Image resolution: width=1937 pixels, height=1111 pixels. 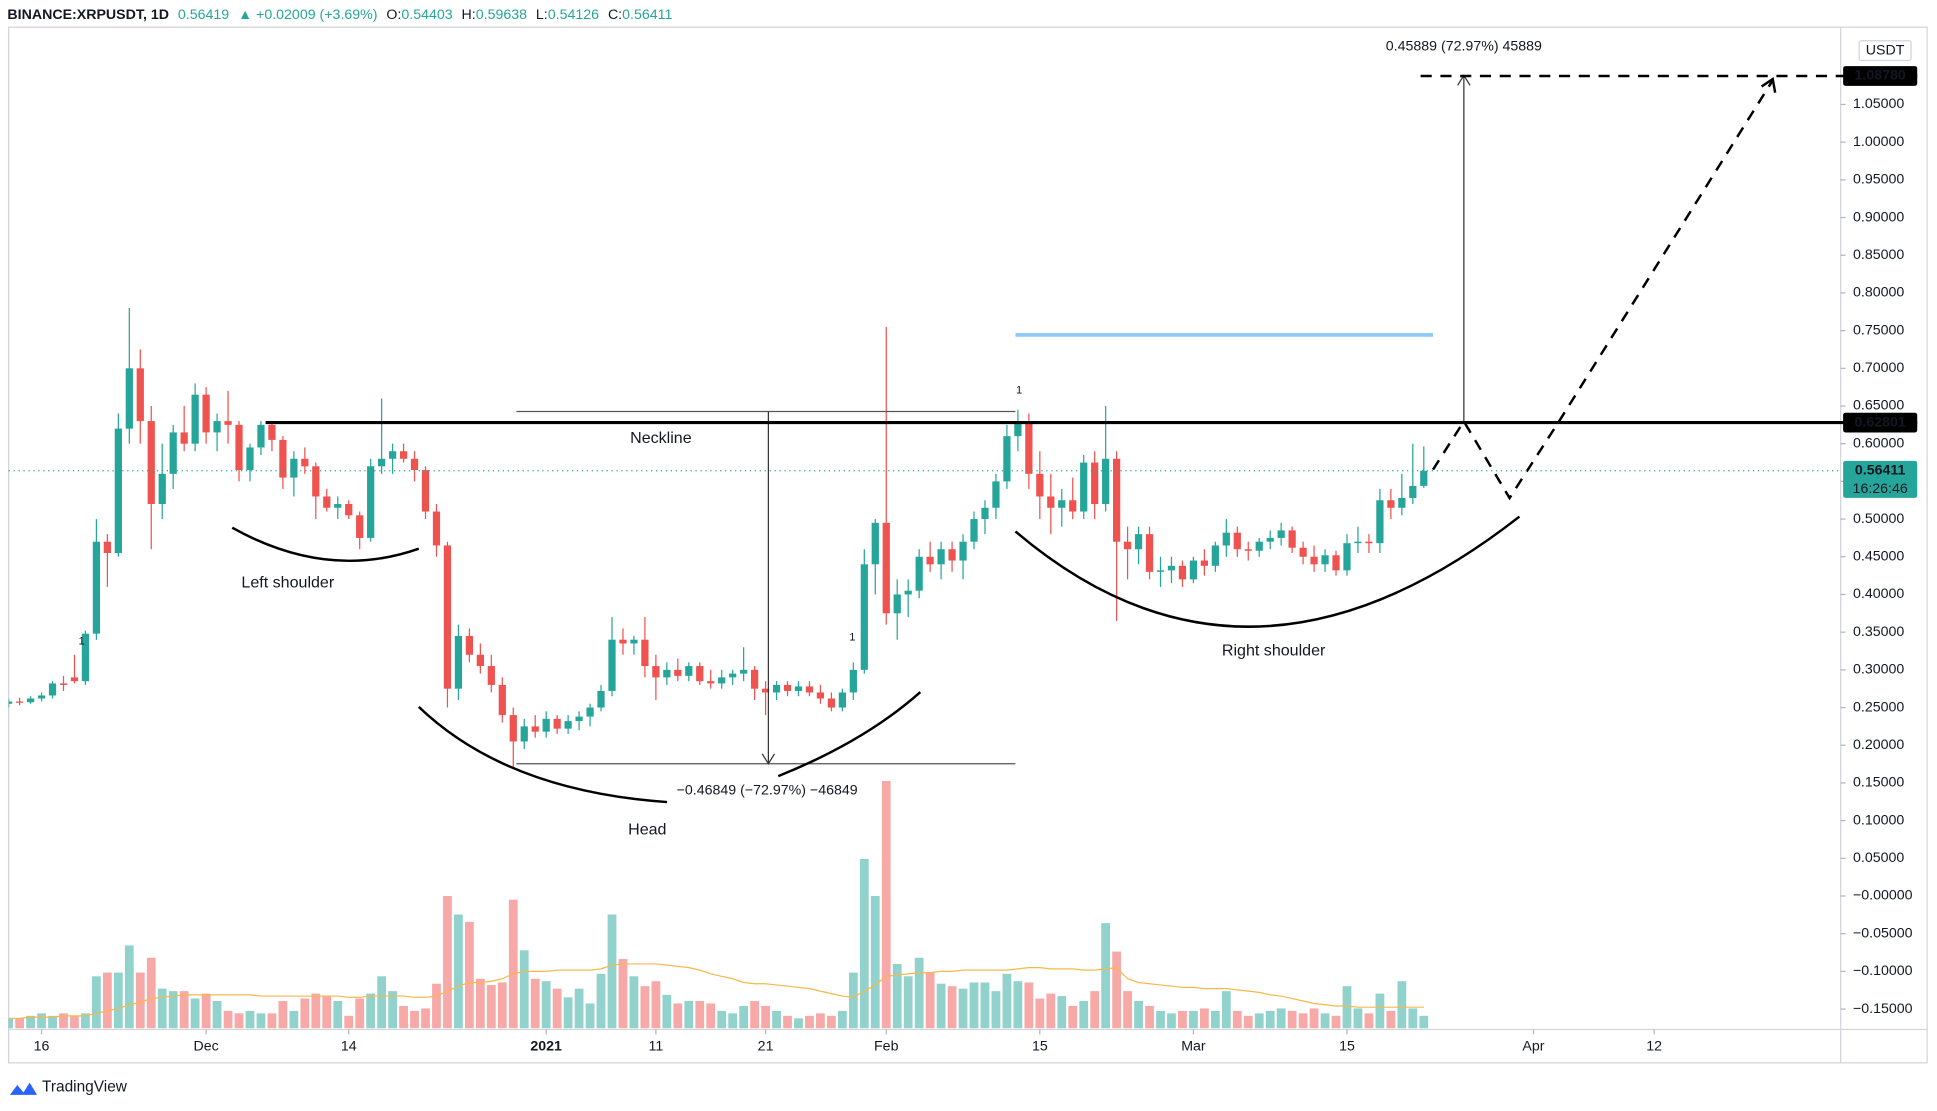 What do you see at coordinates (1878, 180) in the screenshot?
I see `y-tick-label: 0.95000` at bounding box center [1878, 180].